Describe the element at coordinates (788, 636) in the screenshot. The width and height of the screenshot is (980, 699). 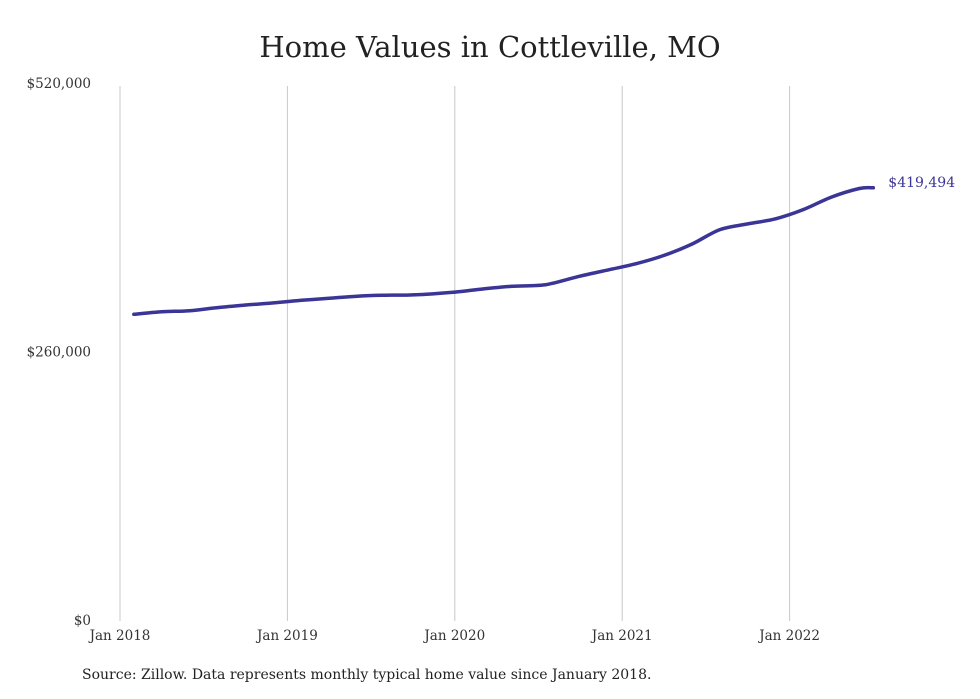
I see `x-tick-label: Jan 2022` at that location.